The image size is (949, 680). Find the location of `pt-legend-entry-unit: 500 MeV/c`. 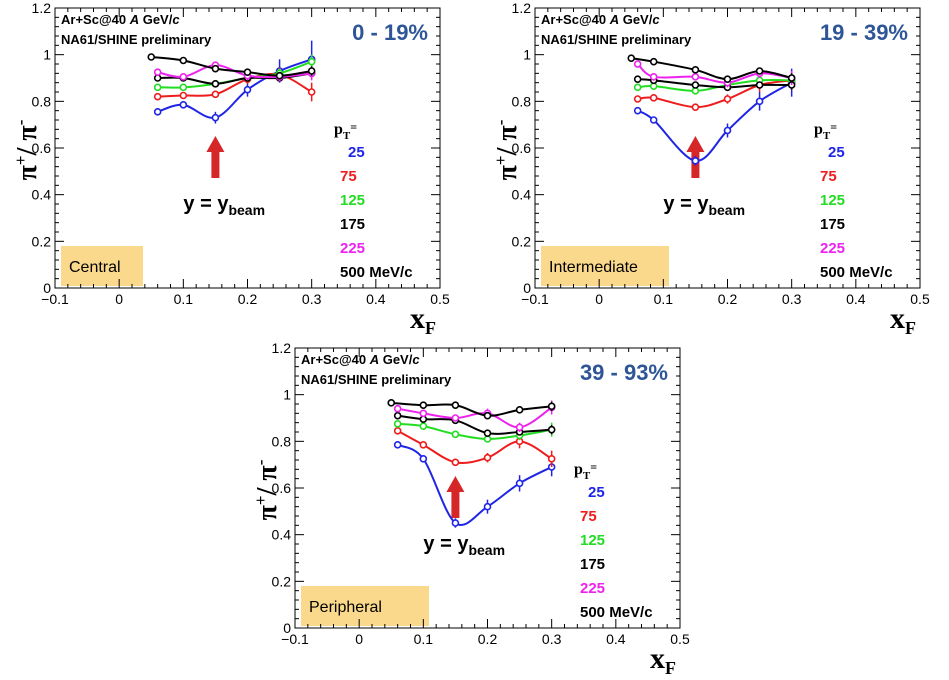

pt-legend-entry-unit: 500 MeV/c is located at coordinates (856, 272).